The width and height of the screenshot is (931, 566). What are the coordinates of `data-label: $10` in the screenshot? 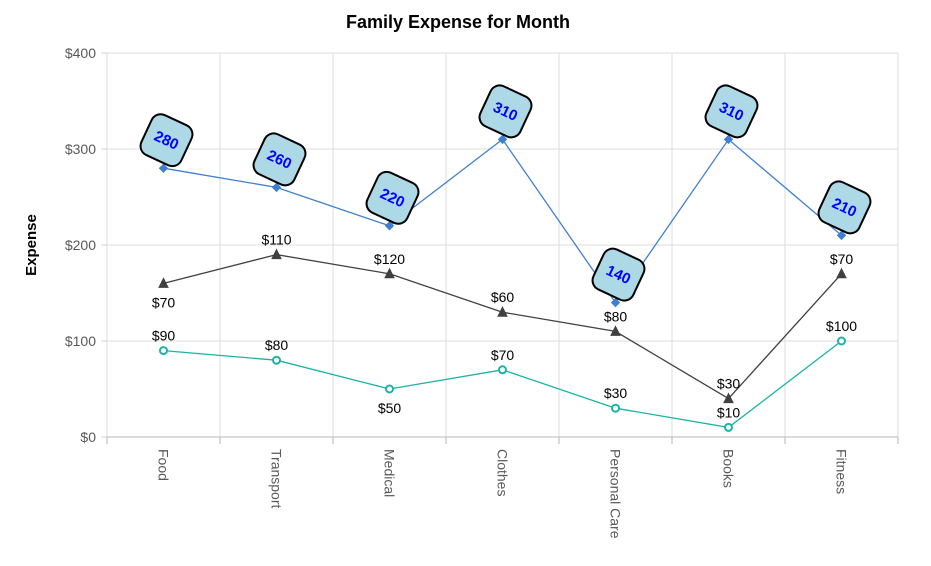 It's located at (729, 412).